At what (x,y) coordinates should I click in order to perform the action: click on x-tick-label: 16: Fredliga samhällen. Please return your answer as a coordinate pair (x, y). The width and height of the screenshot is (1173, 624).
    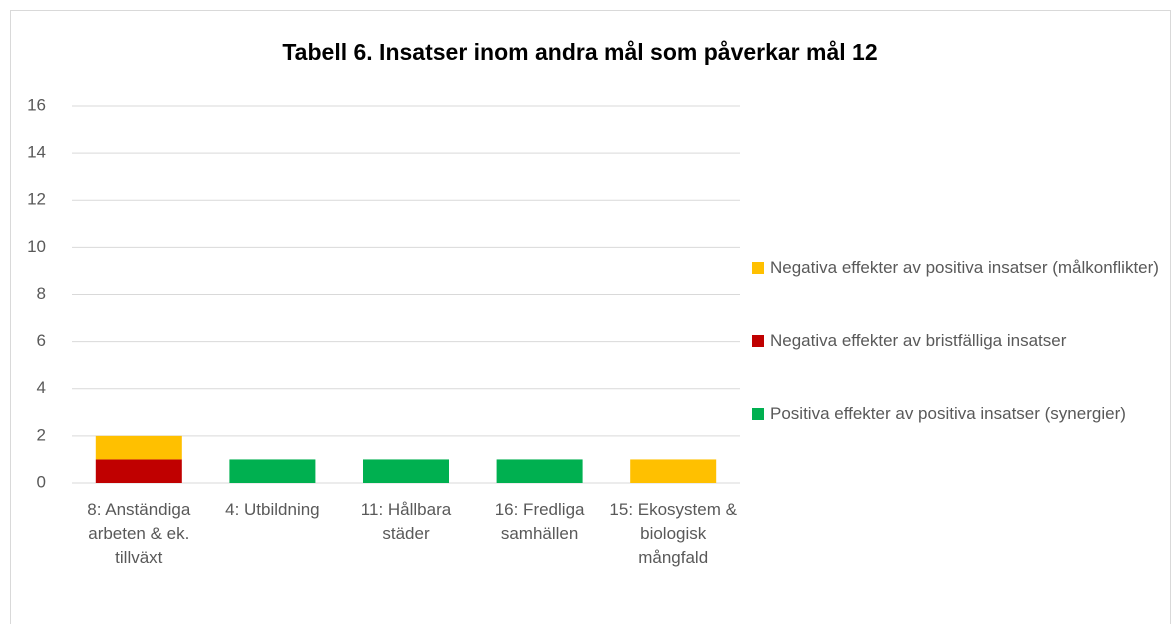
    Looking at the image, I should click on (539, 521).